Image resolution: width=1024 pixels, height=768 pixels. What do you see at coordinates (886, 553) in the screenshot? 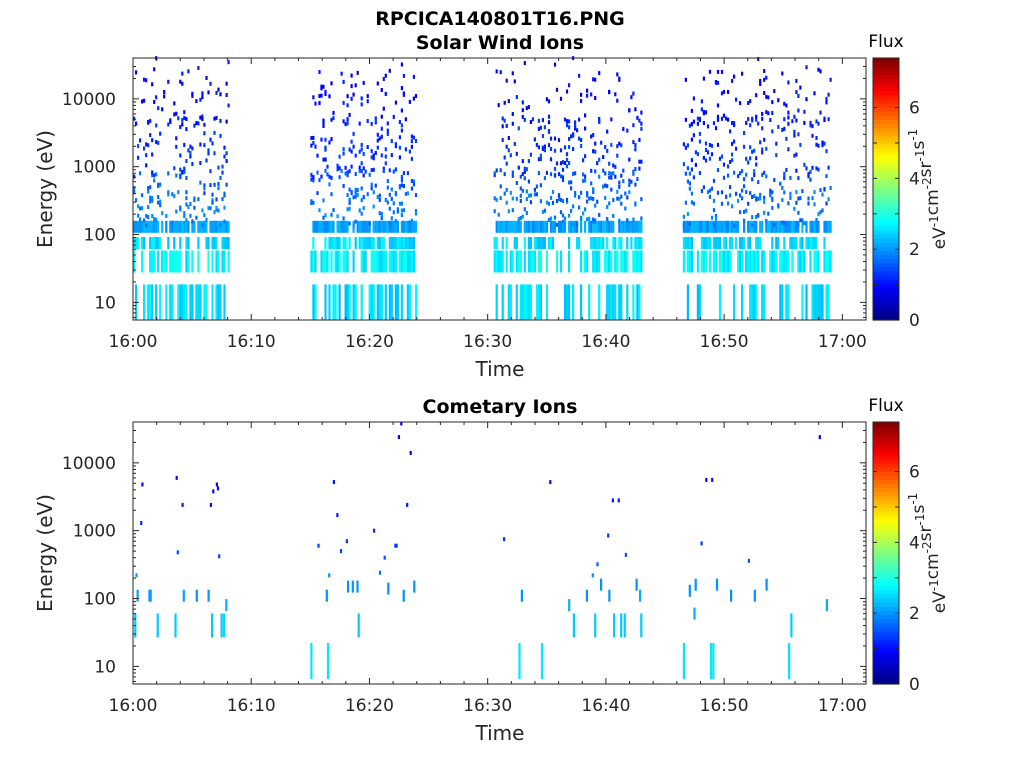
I see `cometary-ions-colorbar-frame` at bounding box center [886, 553].